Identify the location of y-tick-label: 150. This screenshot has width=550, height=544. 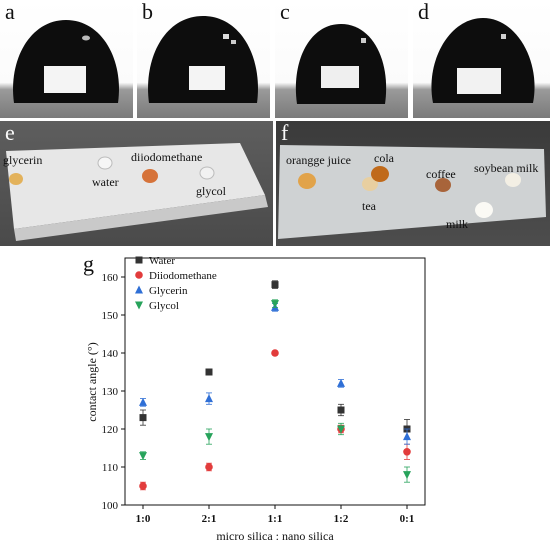
(110, 316).